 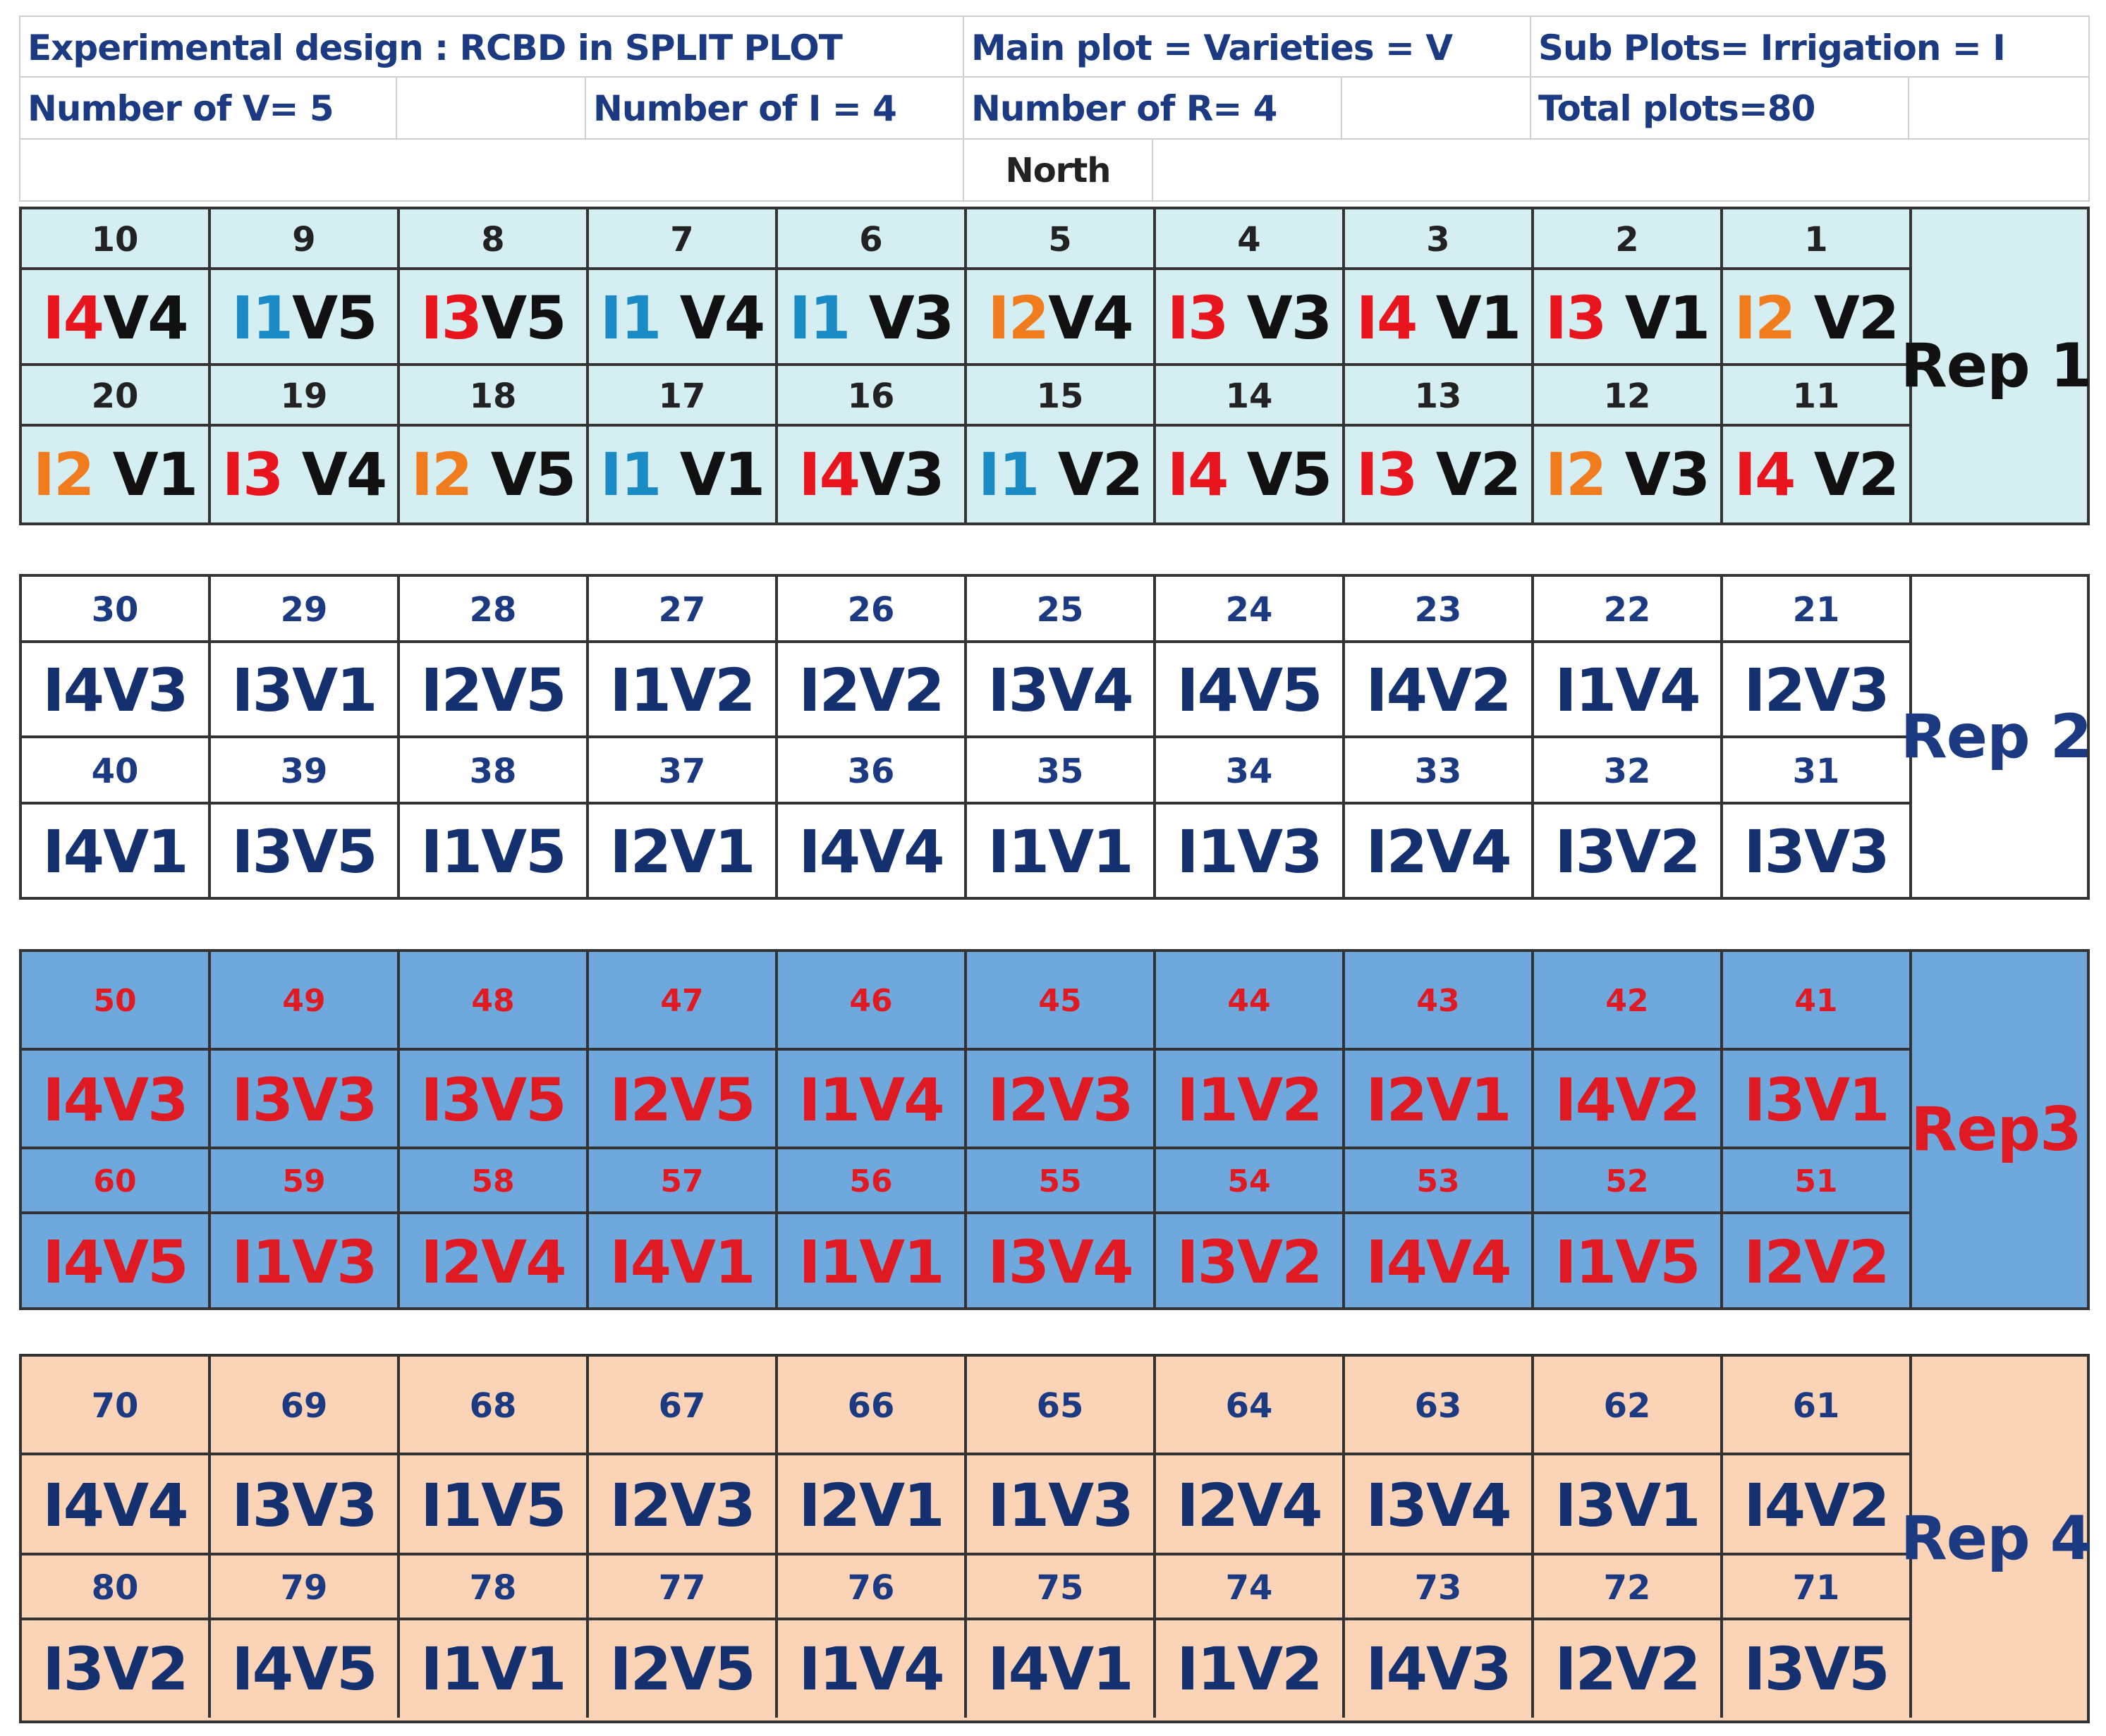 What do you see at coordinates (1628, 1587) in the screenshot?
I see `plot-number: 72` at bounding box center [1628, 1587].